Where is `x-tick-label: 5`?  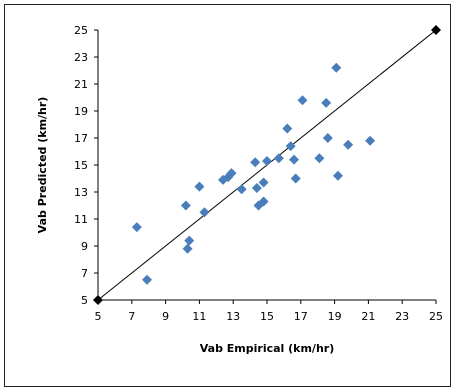 x-tick-label: 5 is located at coordinates (98, 316).